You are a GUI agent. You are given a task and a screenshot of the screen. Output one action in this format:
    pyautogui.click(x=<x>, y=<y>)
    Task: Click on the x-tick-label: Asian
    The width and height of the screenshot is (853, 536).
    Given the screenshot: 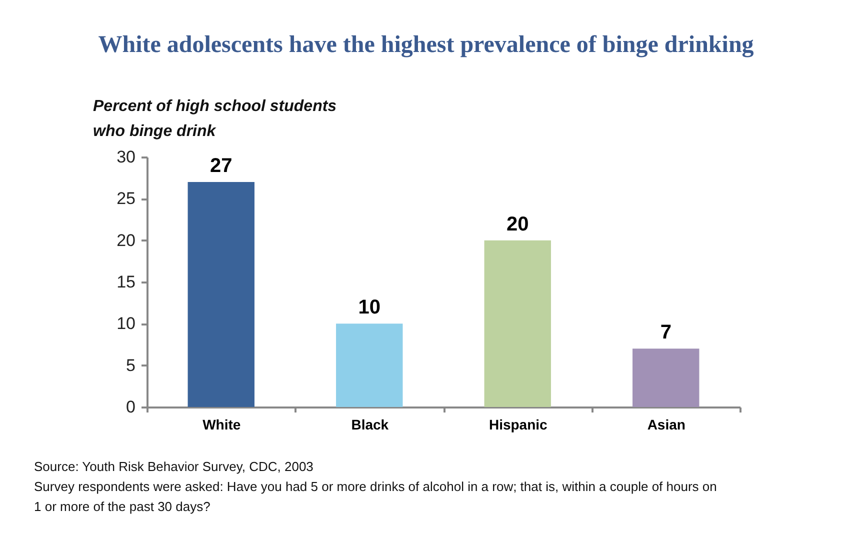 What is the action you would take?
    pyautogui.click(x=666, y=424)
    